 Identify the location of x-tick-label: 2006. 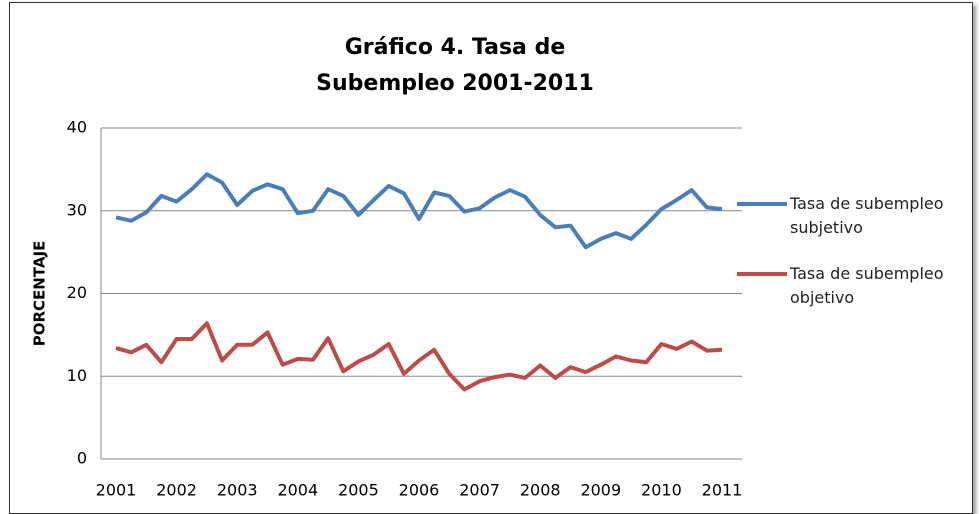
(419, 490).